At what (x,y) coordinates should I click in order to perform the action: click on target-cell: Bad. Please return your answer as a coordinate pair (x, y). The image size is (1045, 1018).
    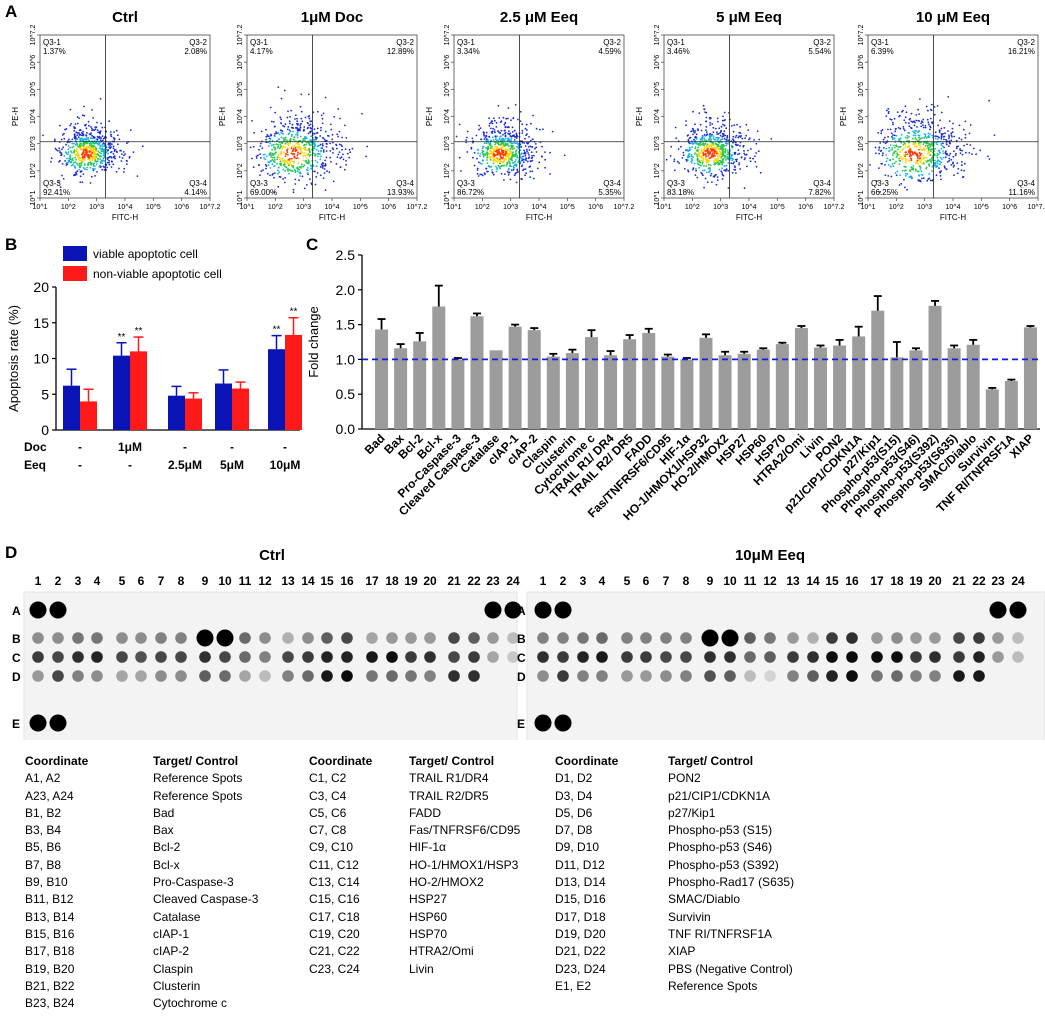
    Looking at the image, I should click on (164, 812).